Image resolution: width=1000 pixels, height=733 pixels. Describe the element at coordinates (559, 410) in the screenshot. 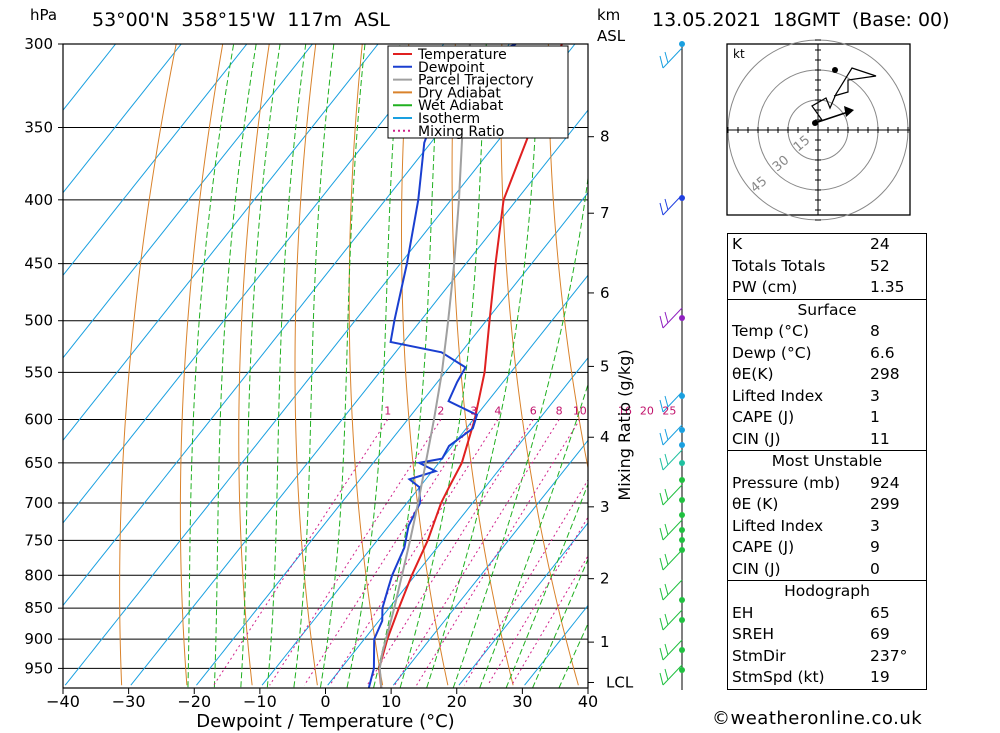

I see `mixing-ratio-label: 8` at that location.